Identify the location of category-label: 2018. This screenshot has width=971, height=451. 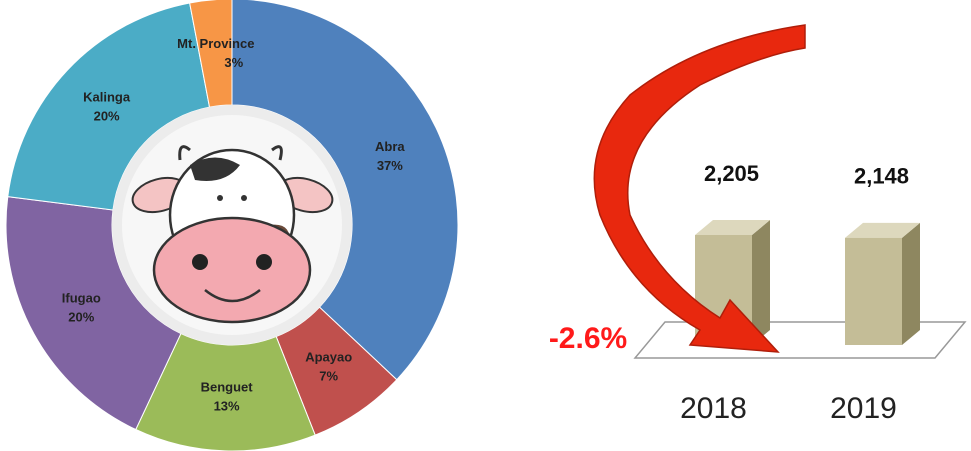
(713, 408).